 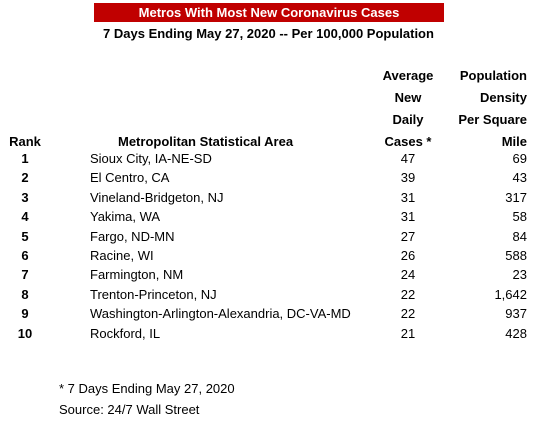 What do you see at coordinates (25, 158) in the screenshot?
I see `cell: 1` at bounding box center [25, 158].